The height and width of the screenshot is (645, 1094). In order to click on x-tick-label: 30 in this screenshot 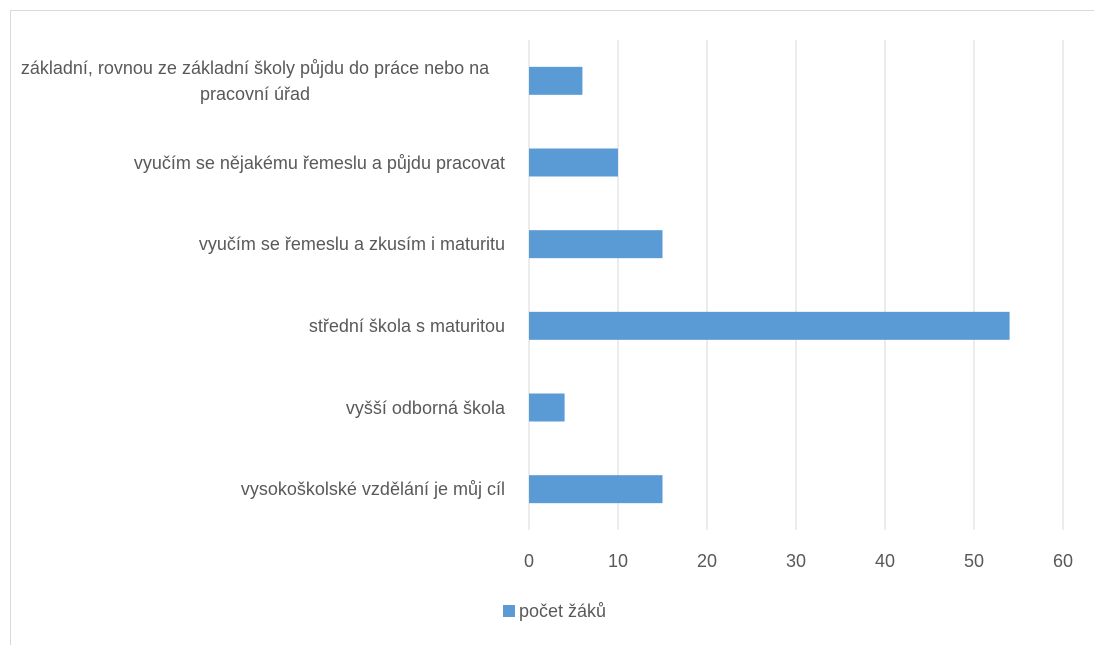, I will do `click(796, 561)`.